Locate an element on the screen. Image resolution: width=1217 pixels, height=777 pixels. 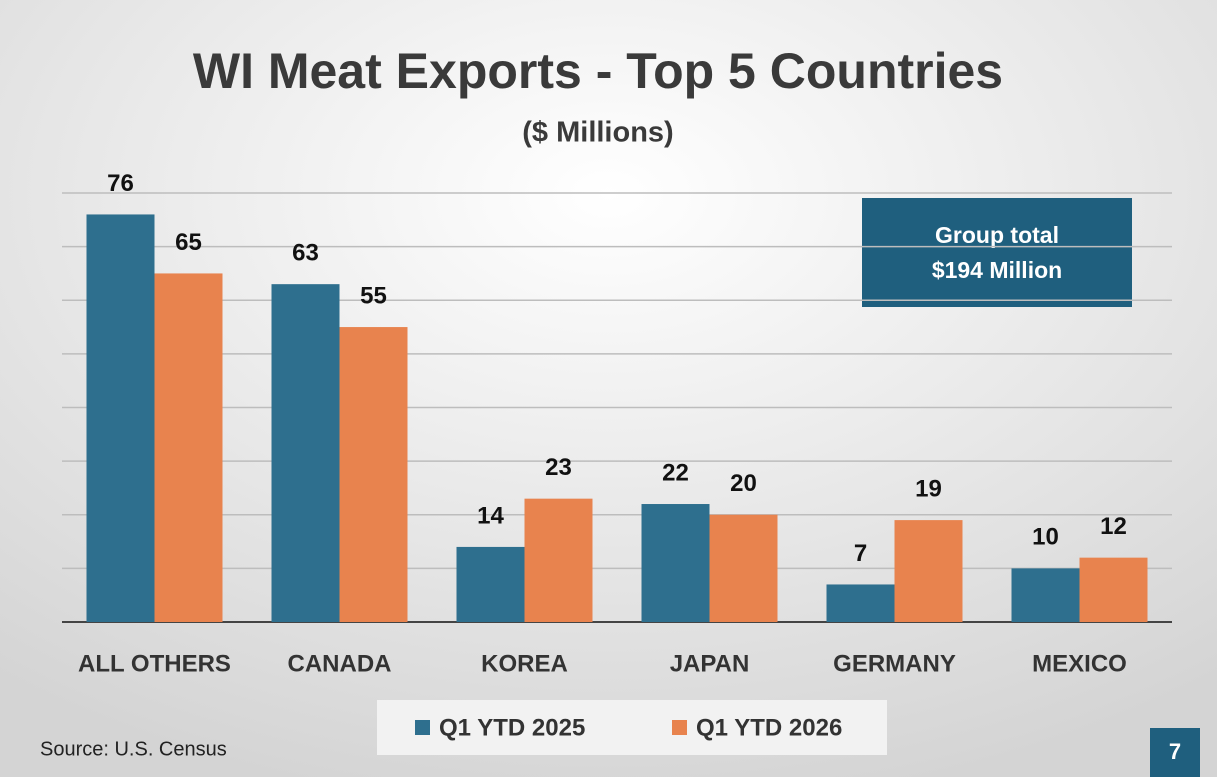
data-label: 23 is located at coordinates (558, 467).